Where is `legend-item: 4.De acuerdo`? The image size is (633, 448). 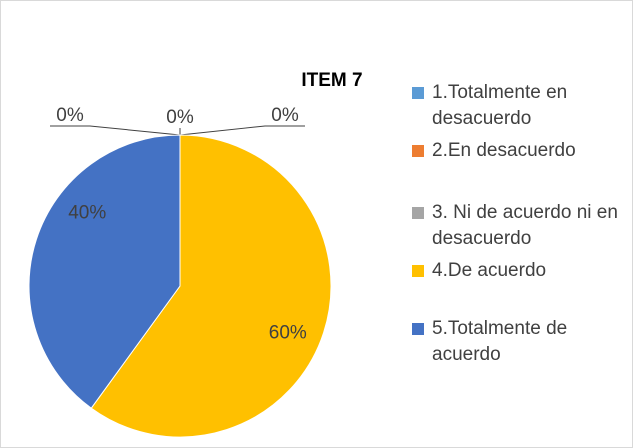 legend-item: 4.De acuerdo is located at coordinates (517, 271).